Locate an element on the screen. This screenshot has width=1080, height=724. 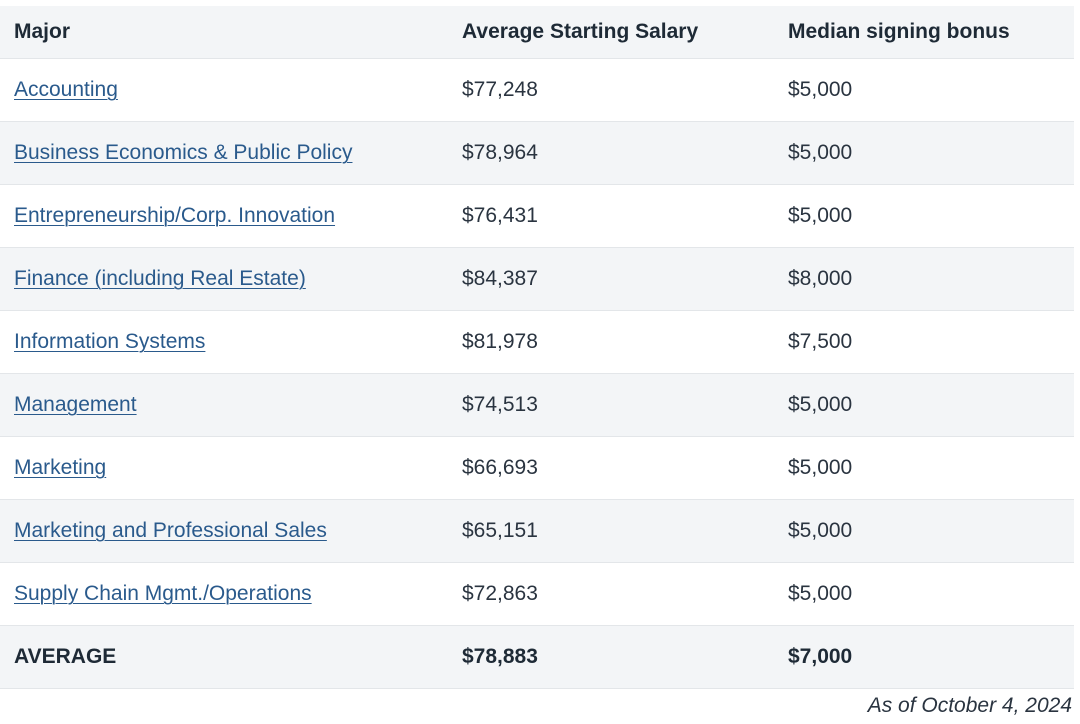
average-label: AVERAGE is located at coordinates (224, 657).